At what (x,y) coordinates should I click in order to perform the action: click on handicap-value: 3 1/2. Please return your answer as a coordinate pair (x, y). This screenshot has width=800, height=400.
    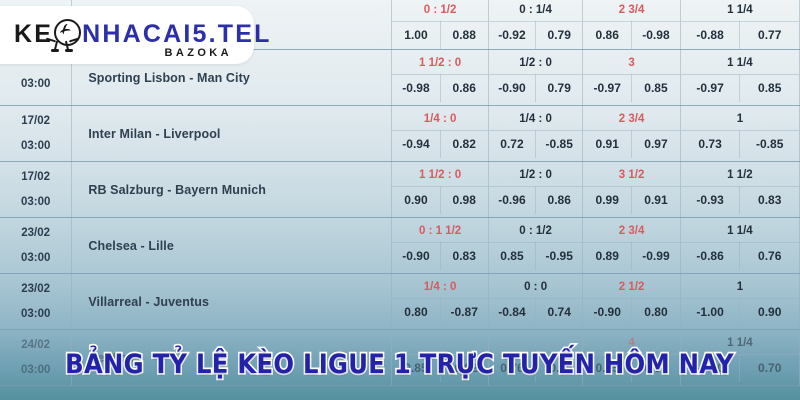
    Looking at the image, I should click on (631, 176).